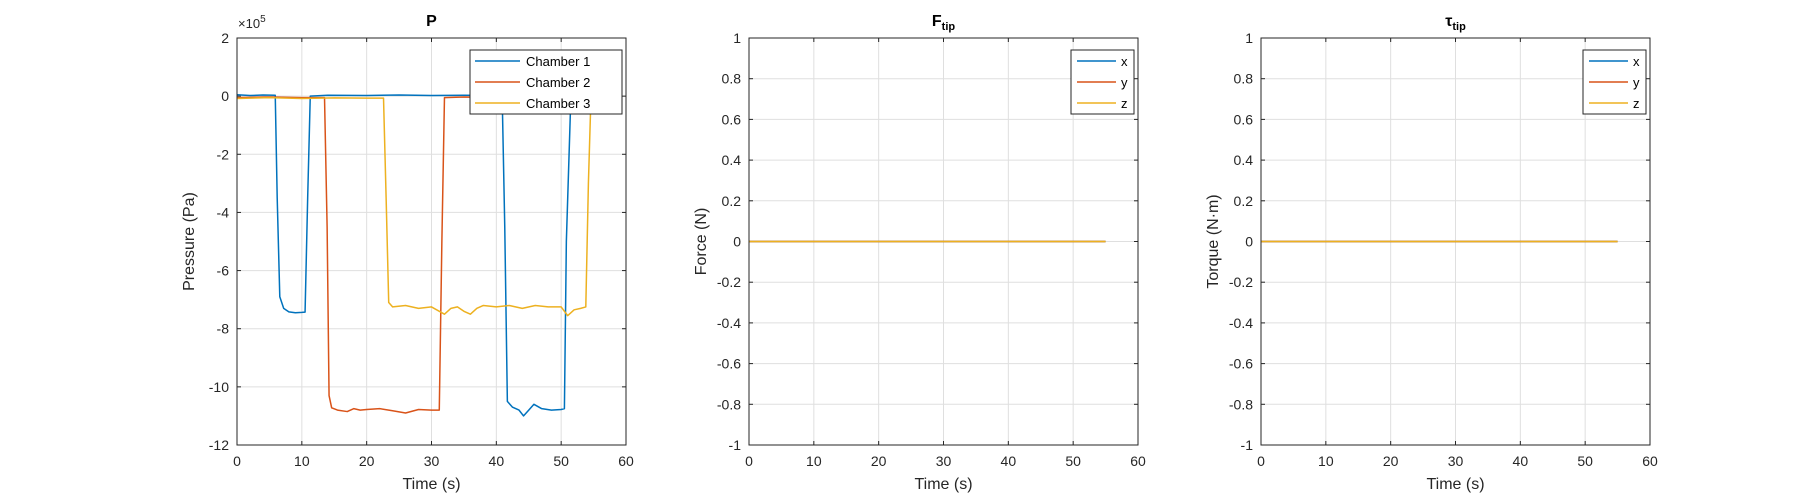 This screenshot has width=1813, height=500. I want to click on y-axis-label: Torque (N·m), so click(1213, 241).